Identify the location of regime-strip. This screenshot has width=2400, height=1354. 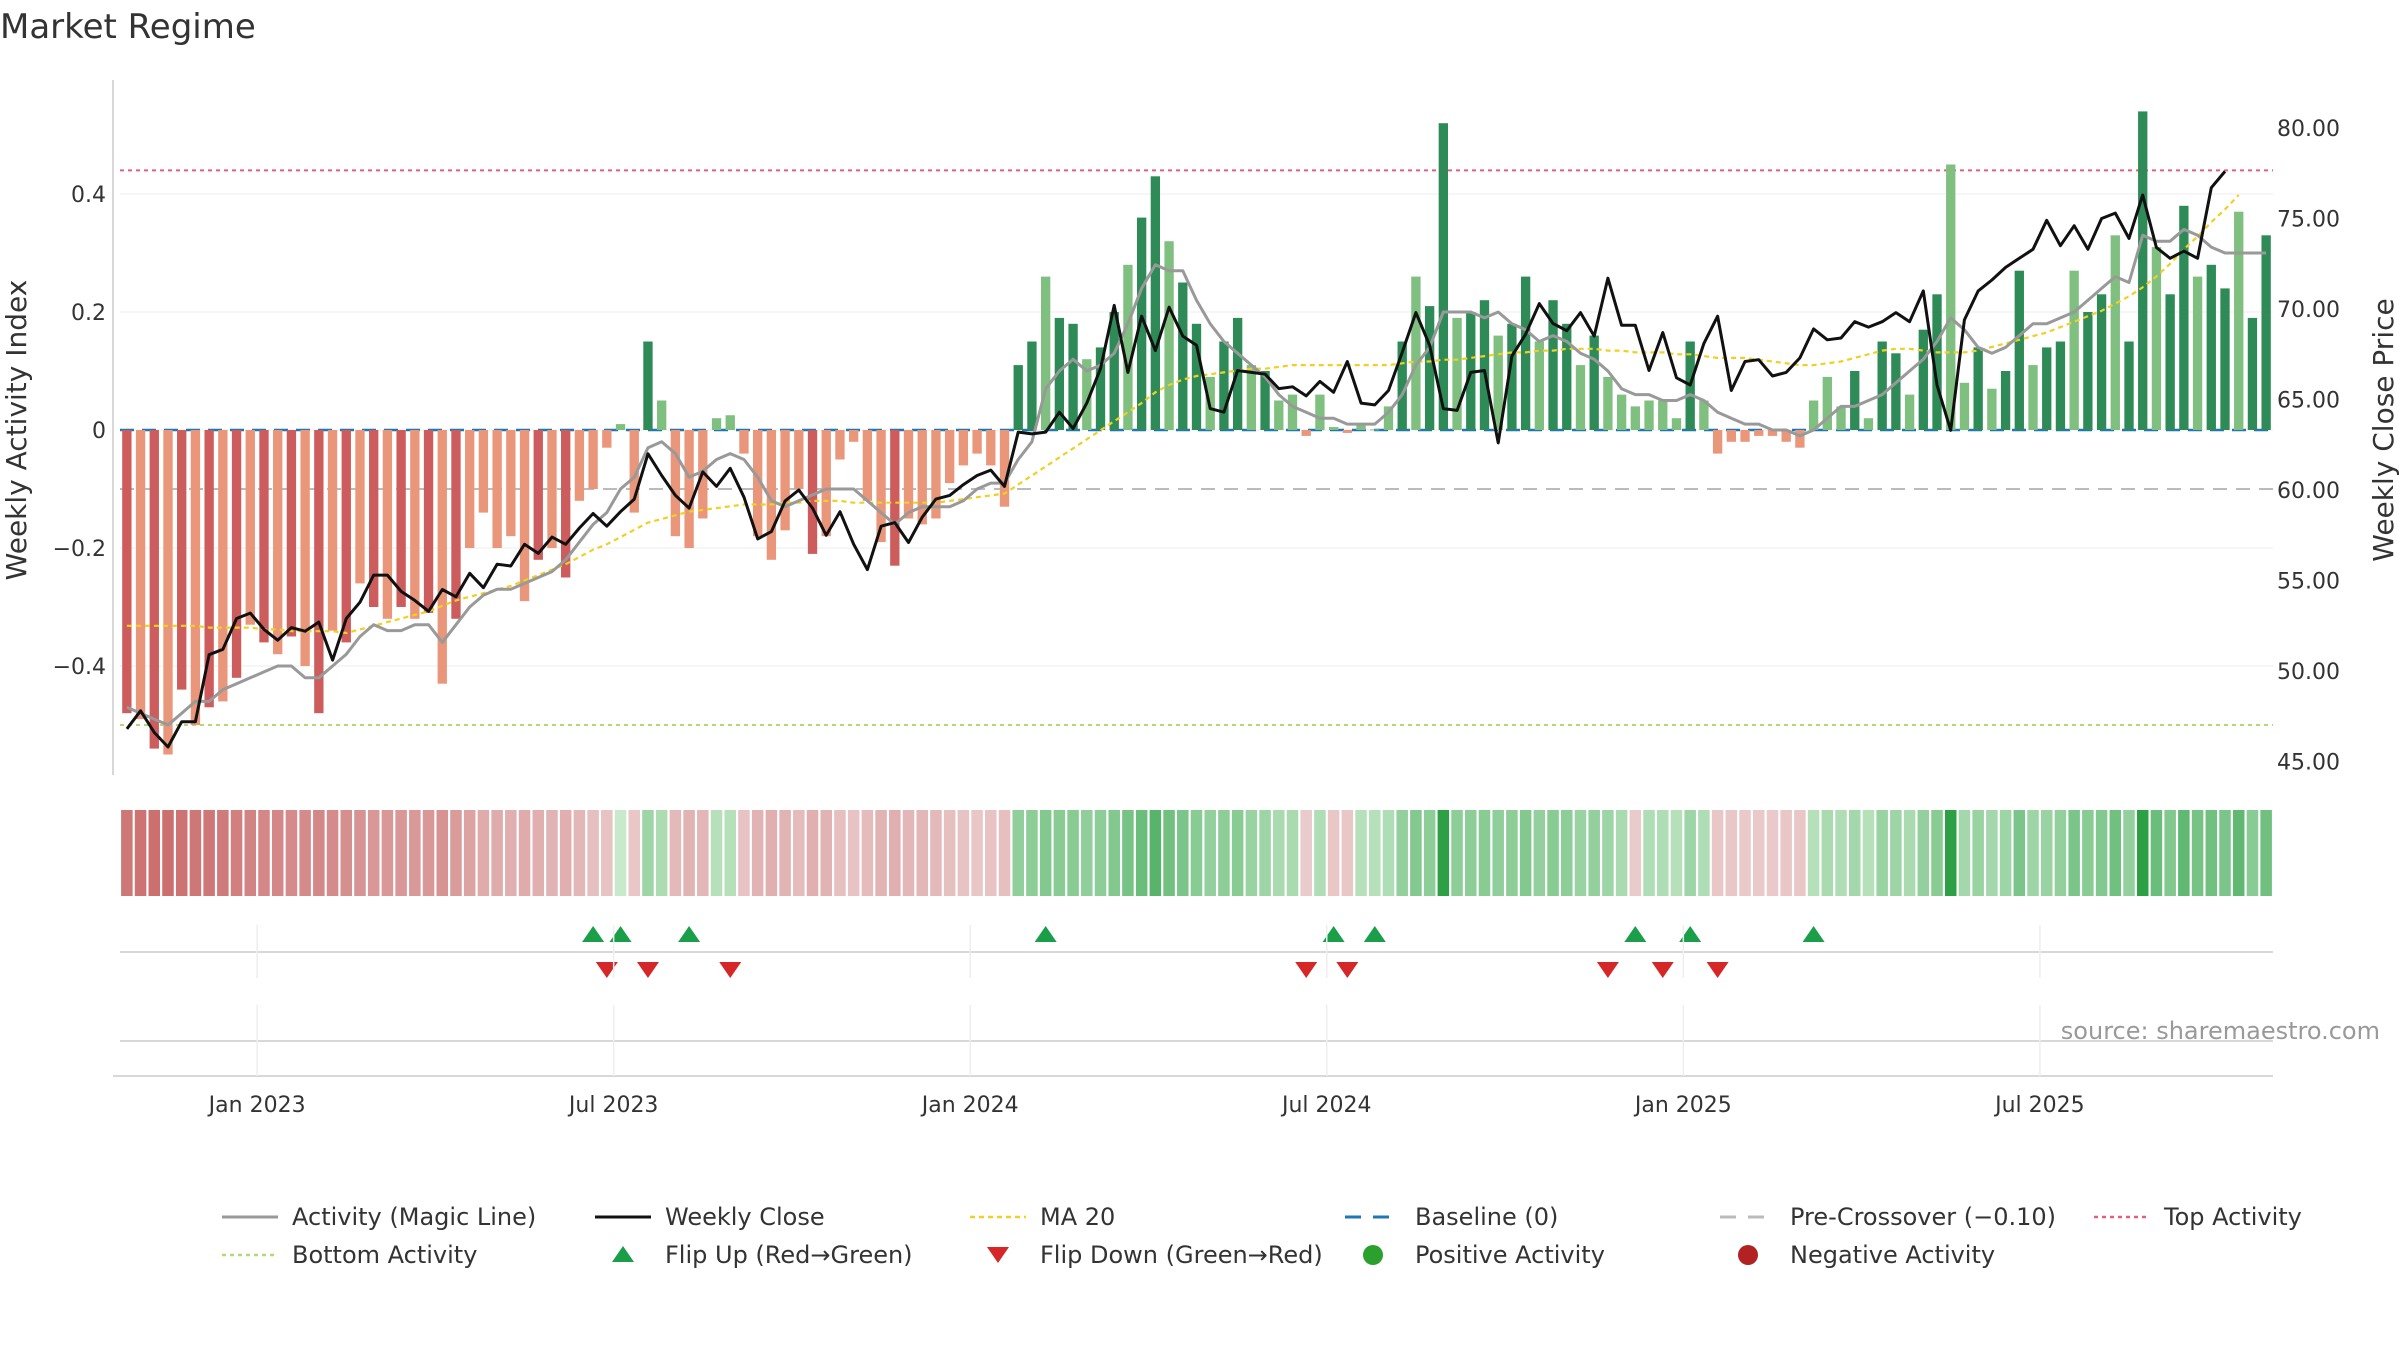
(1196, 853).